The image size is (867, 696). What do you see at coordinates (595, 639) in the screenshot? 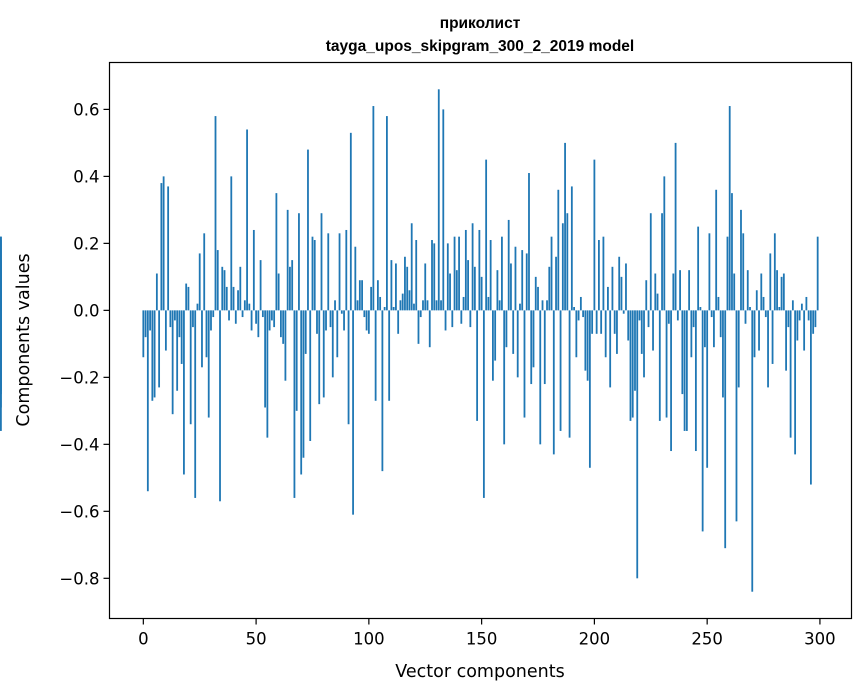
I see `x-tick-label: 200` at bounding box center [595, 639].